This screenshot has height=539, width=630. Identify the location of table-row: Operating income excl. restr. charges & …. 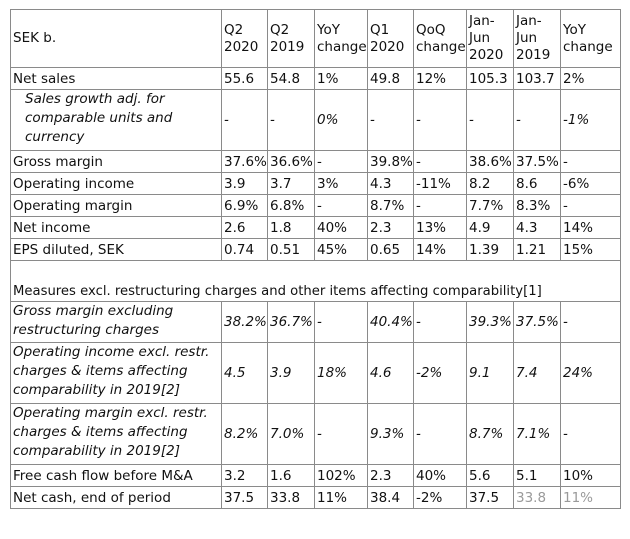
(315, 373).